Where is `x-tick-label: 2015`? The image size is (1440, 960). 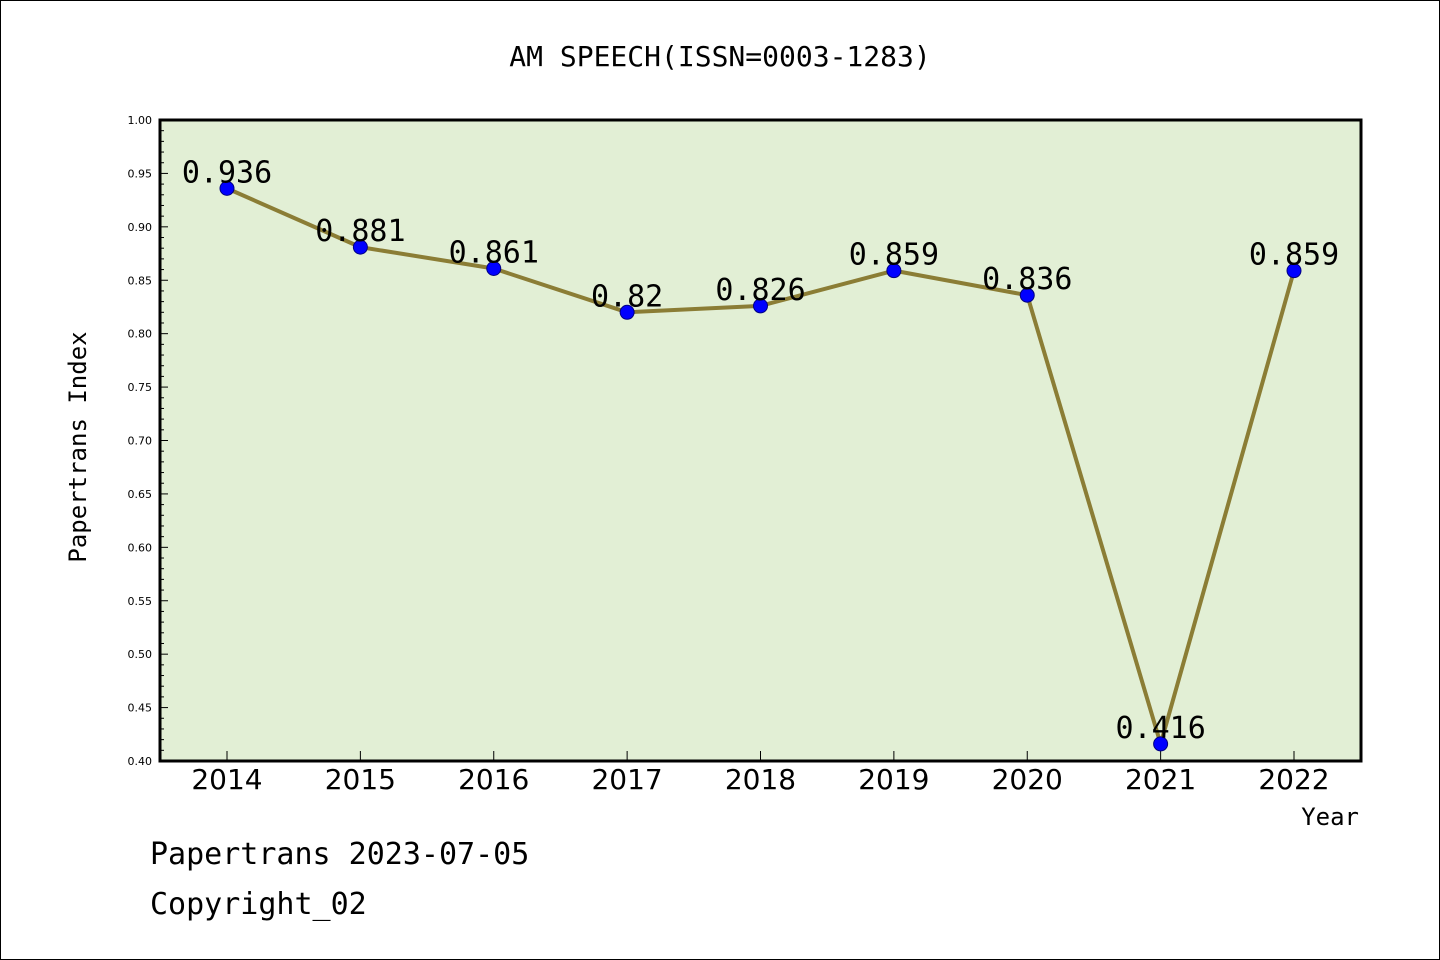
x-tick-label: 2015 is located at coordinates (360, 779).